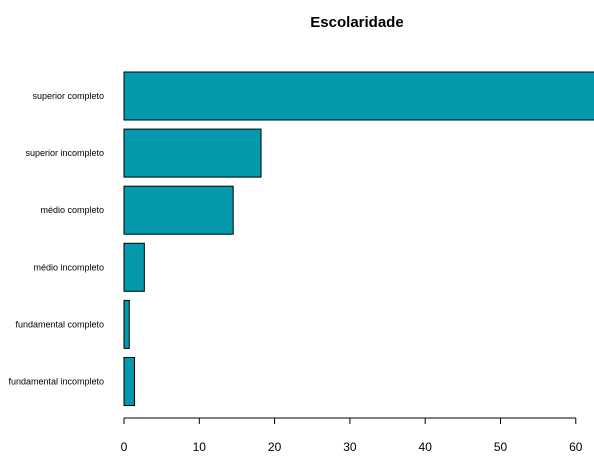  Describe the element at coordinates (68, 96) in the screenshot. I see `category-label: superior completo` at that location.